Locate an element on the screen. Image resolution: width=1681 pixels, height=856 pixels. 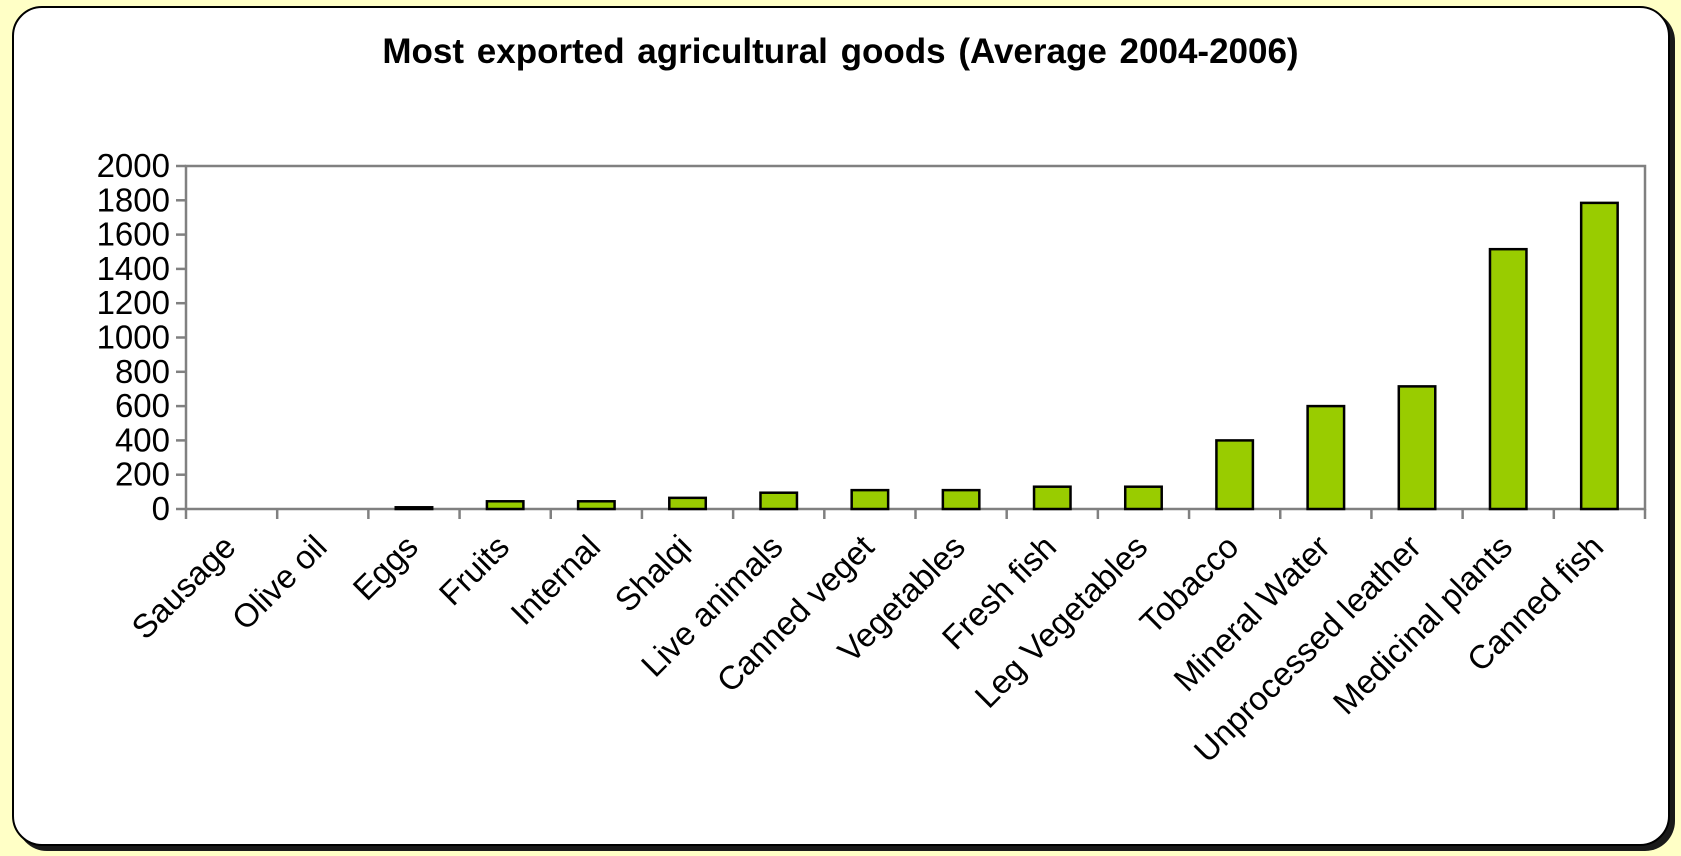
bar-fruits is located at coordinates (505, 505).